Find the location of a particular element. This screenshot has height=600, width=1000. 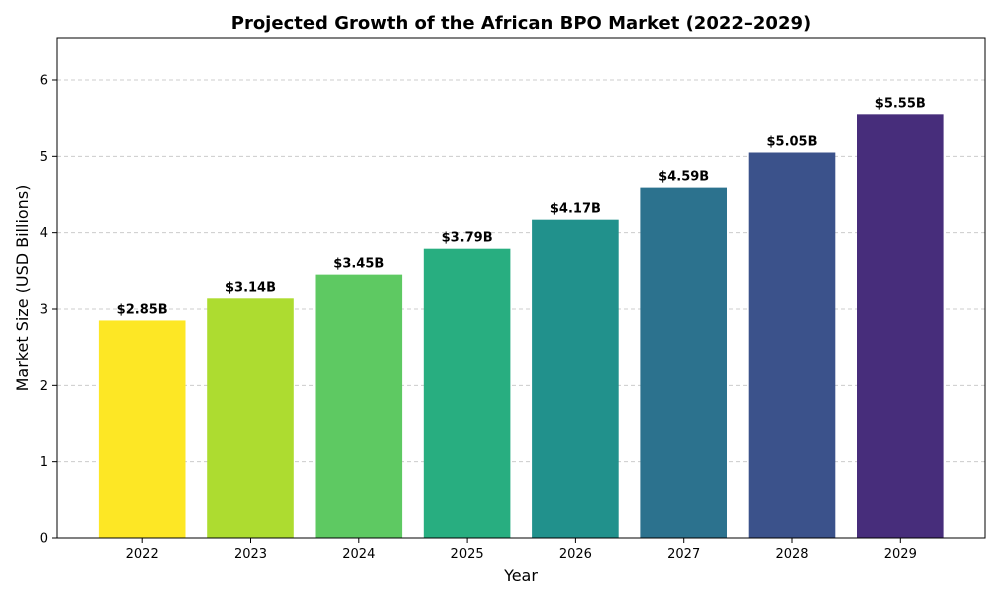

y-axis-ticks: 0 1 2 3 4 5 6 is located at coordinates (48, 310).